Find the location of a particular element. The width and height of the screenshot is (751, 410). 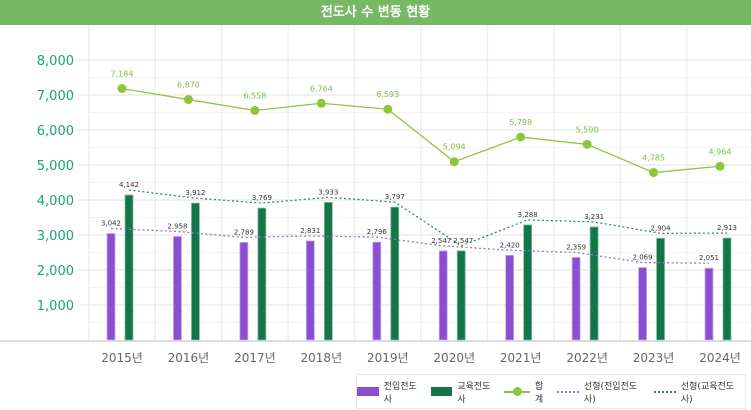

data-label-transfer: 3,042 is located at coordinates (111, 224).